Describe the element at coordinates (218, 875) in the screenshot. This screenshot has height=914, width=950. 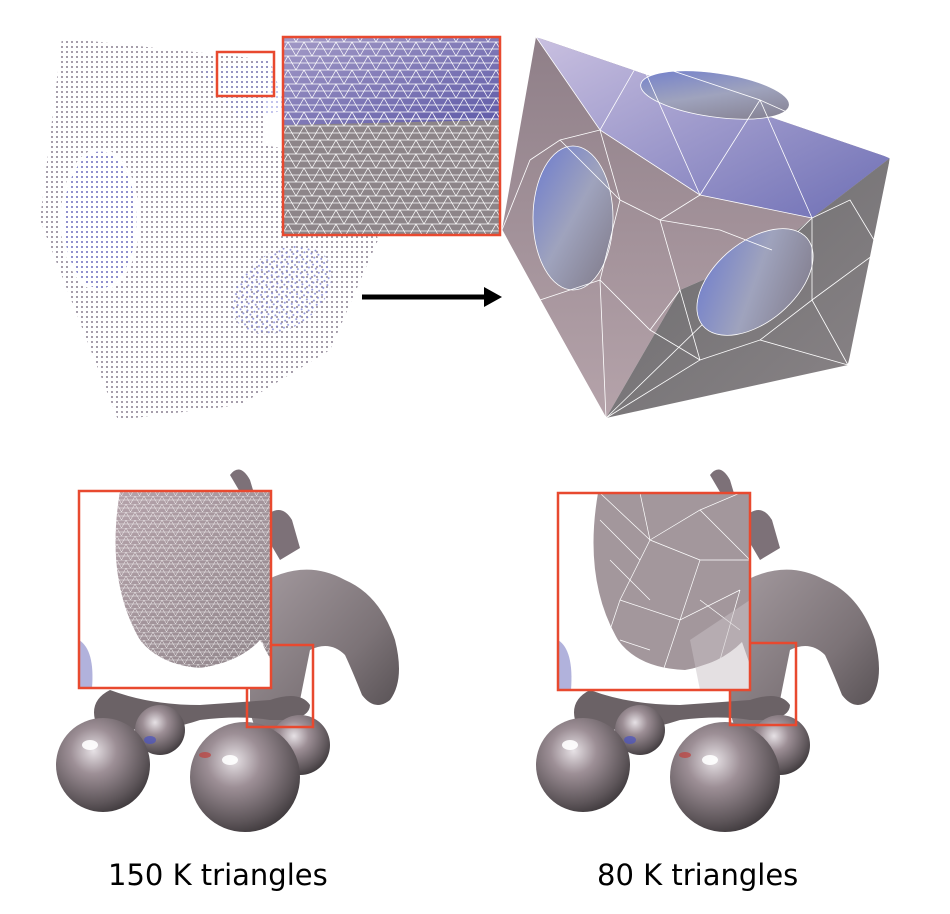
I see `caption-left: 150 K triangles` at that location.